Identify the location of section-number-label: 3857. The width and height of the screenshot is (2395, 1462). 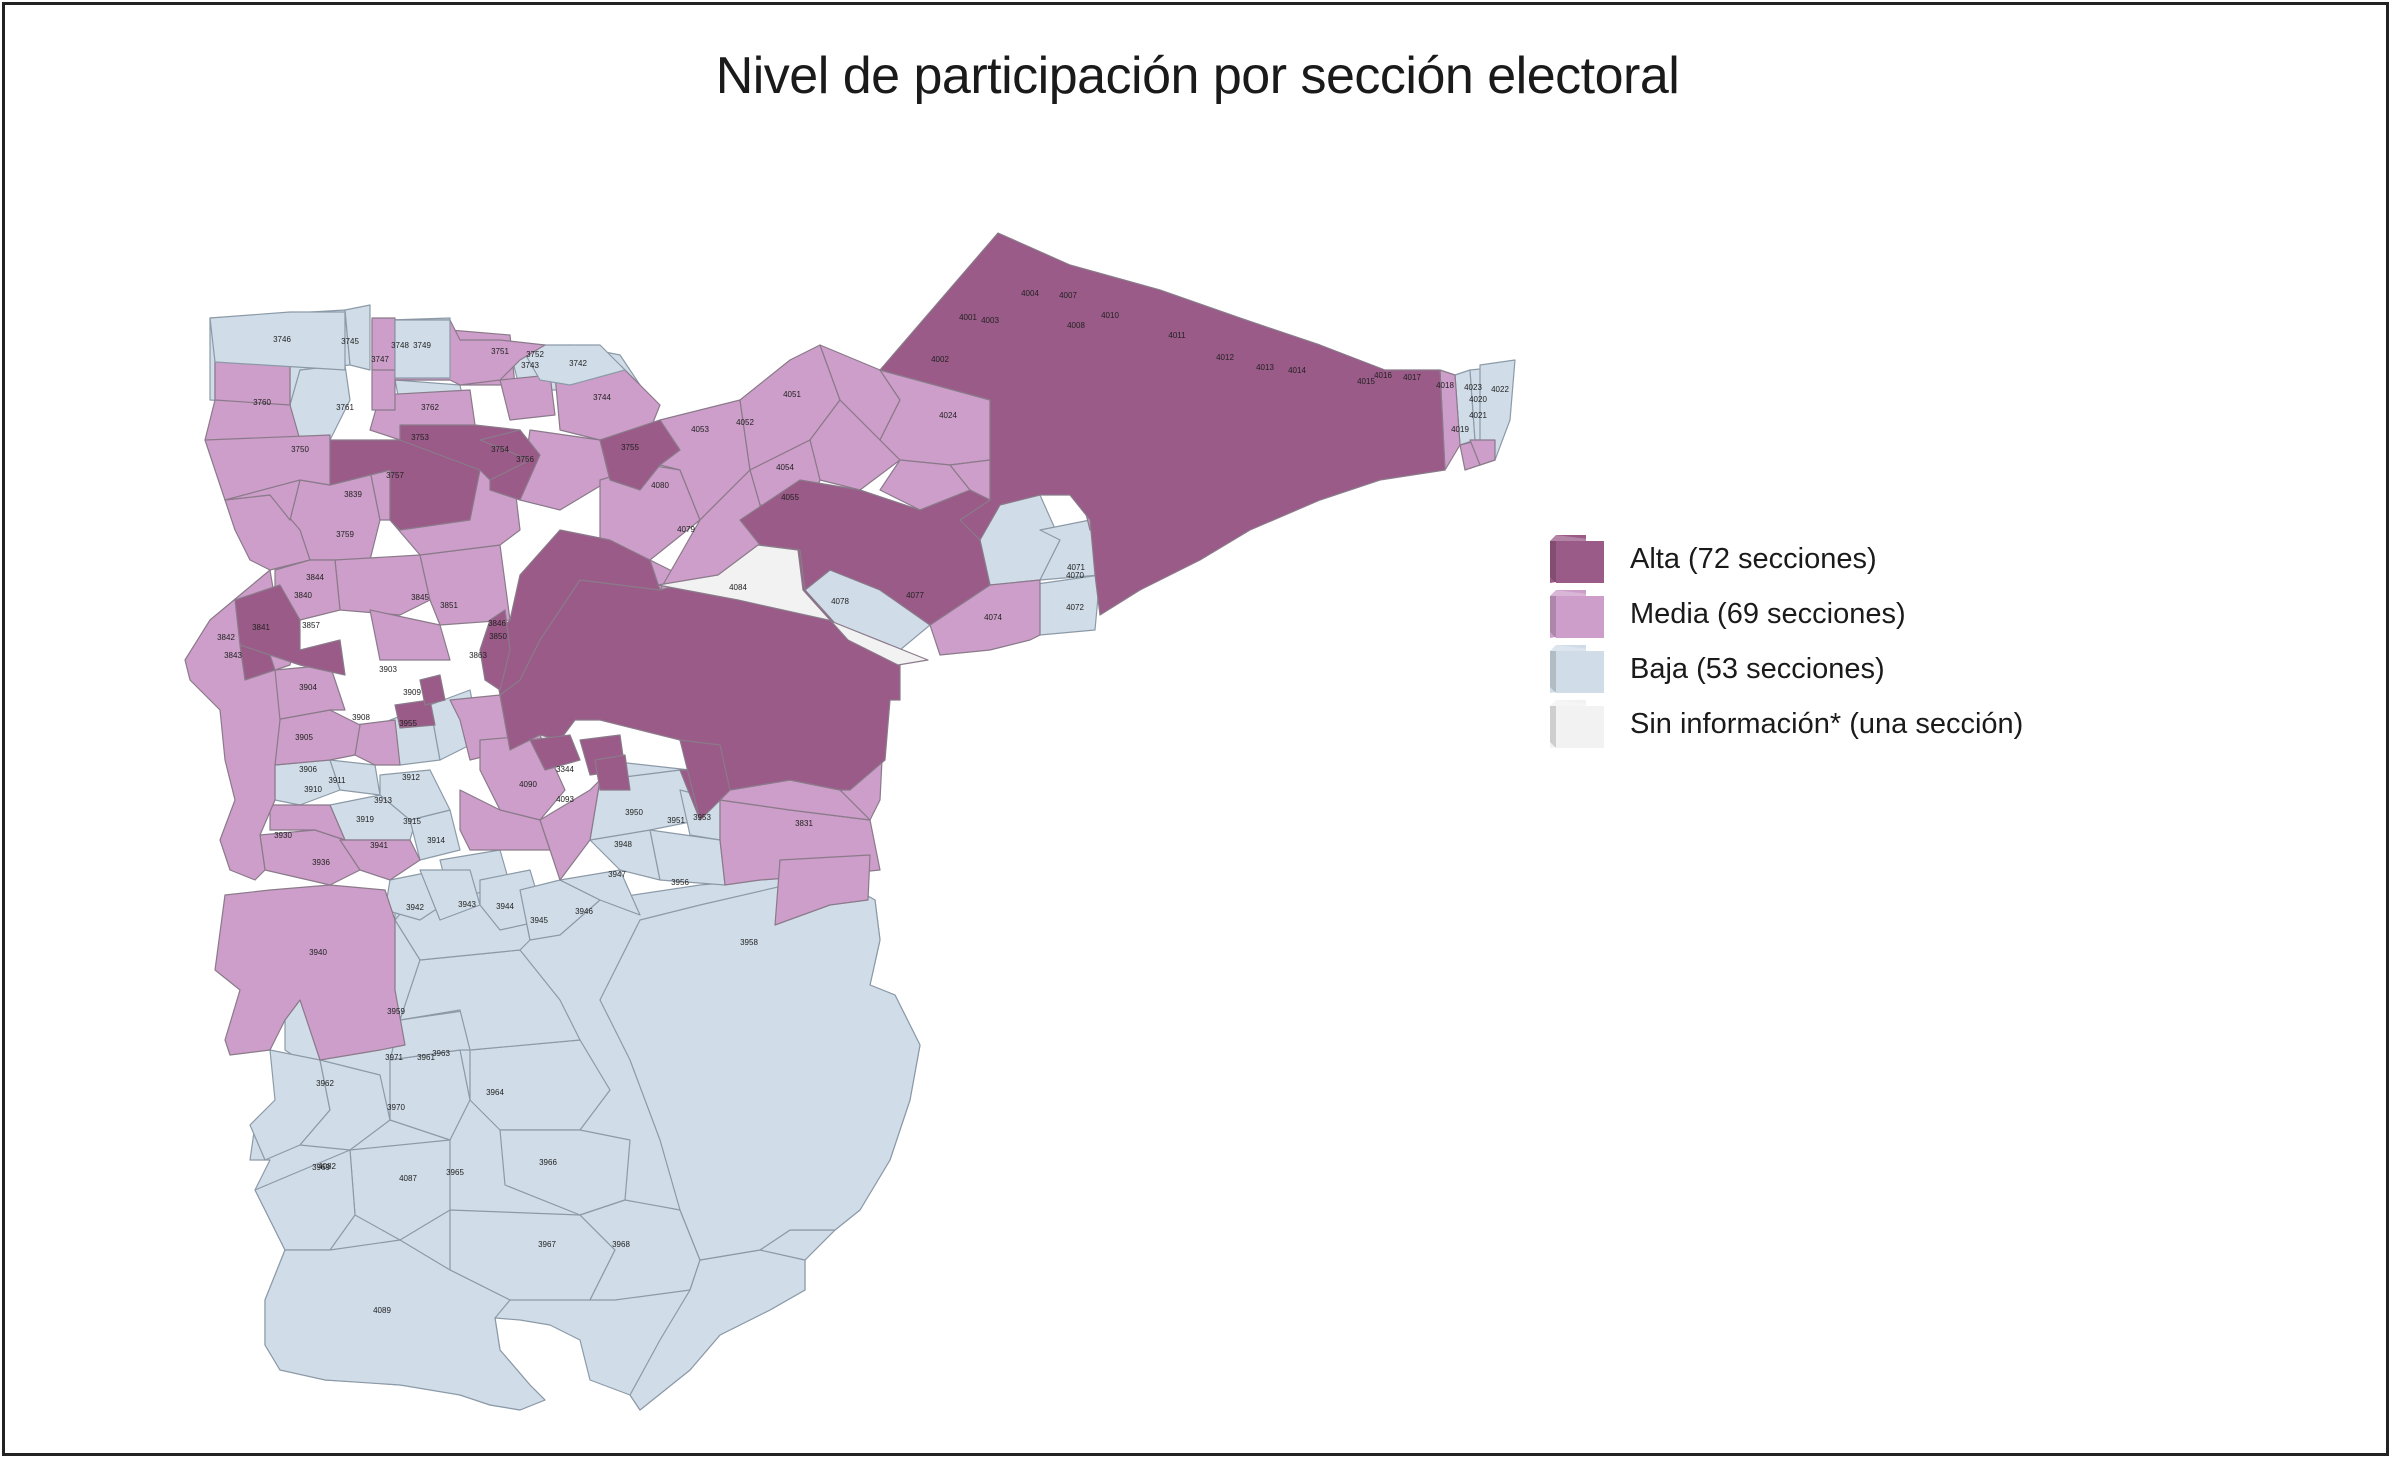
(311, 625).